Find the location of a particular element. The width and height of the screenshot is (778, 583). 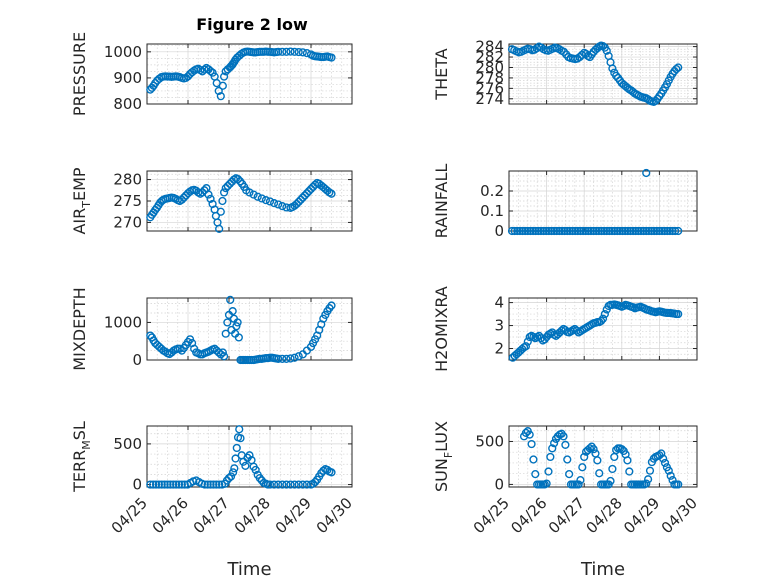

y-tick-label: 0 is located at coordinates (499, 231).